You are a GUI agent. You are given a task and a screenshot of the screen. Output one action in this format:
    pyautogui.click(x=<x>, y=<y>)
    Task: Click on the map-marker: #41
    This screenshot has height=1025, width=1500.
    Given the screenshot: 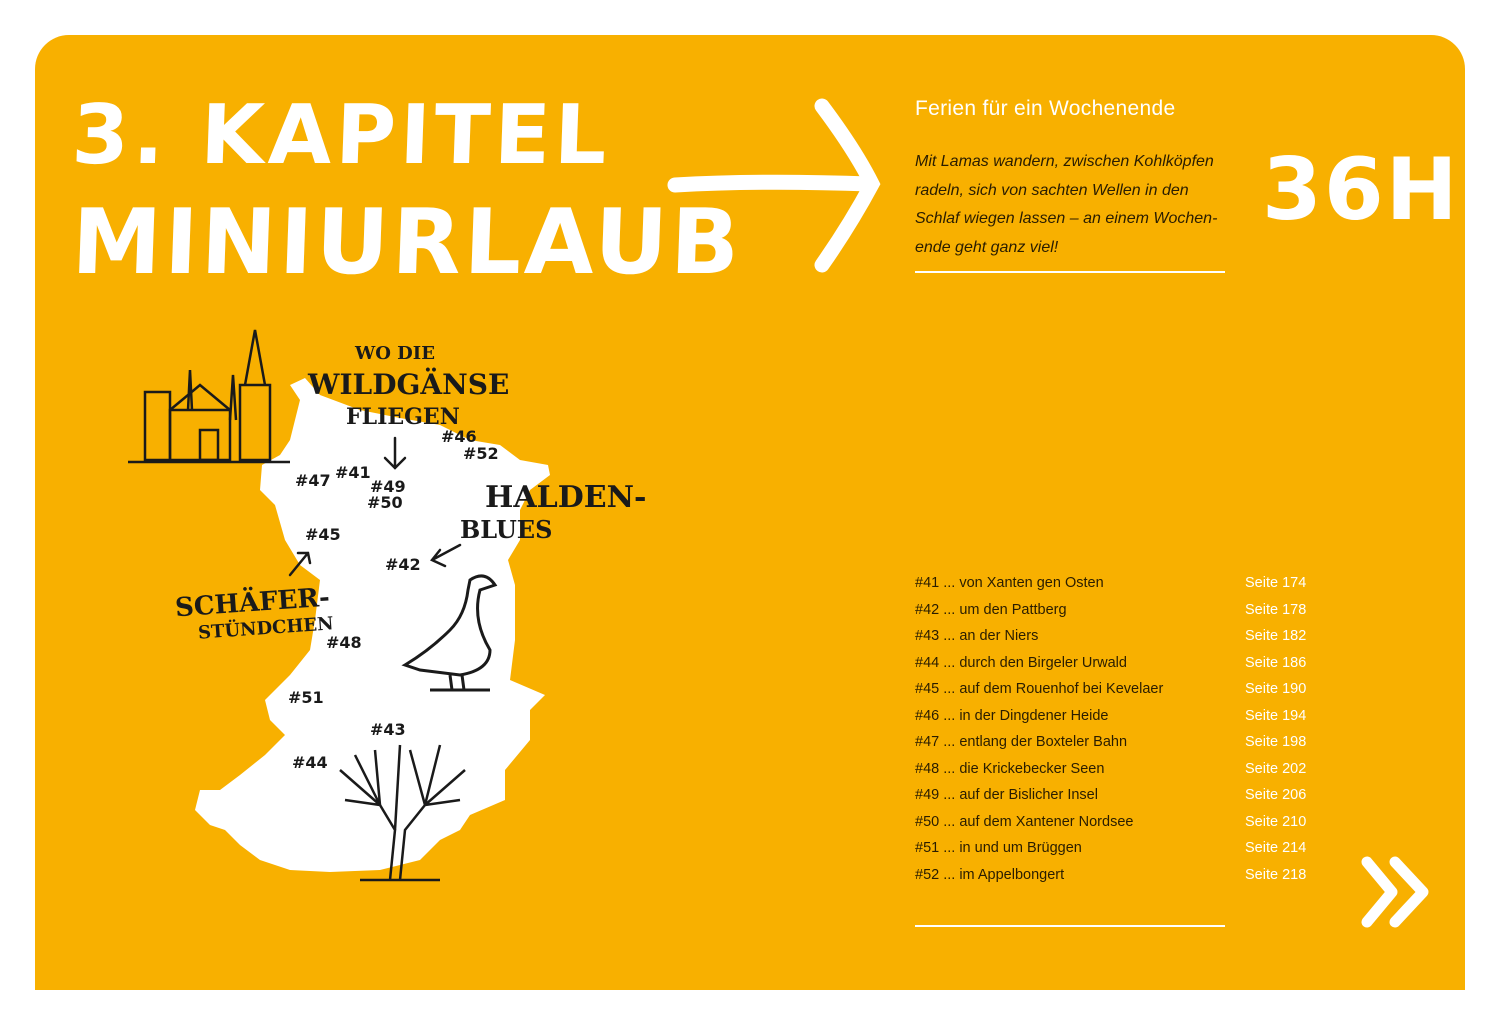 What is the action you would take?
    pyautogui.click(x=353, y=472)
    